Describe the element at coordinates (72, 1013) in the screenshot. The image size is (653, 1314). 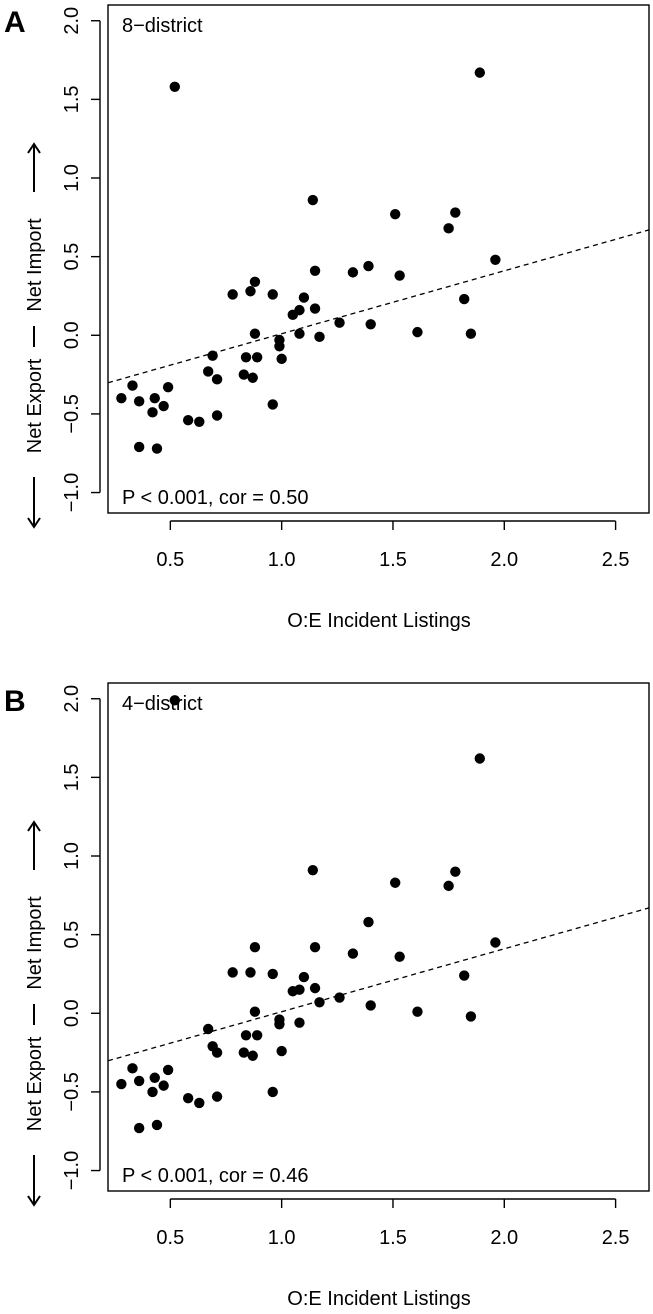
I see `panel-b-y-tick-label: 0.0` at that location.